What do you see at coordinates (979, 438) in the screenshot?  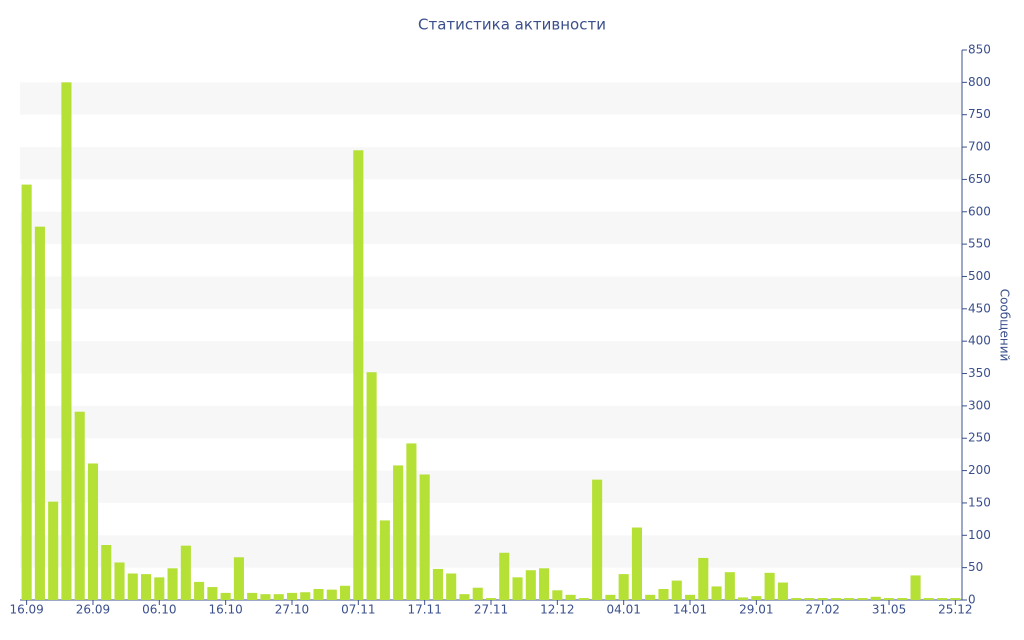 I see `y-tick-label: 250` at bounding box center [979, 438].